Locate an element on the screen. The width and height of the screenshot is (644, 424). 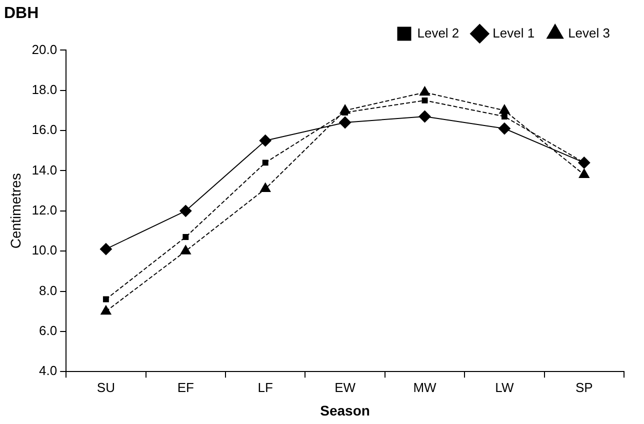
chart-title: DBH is located at coordinates (21, 13).